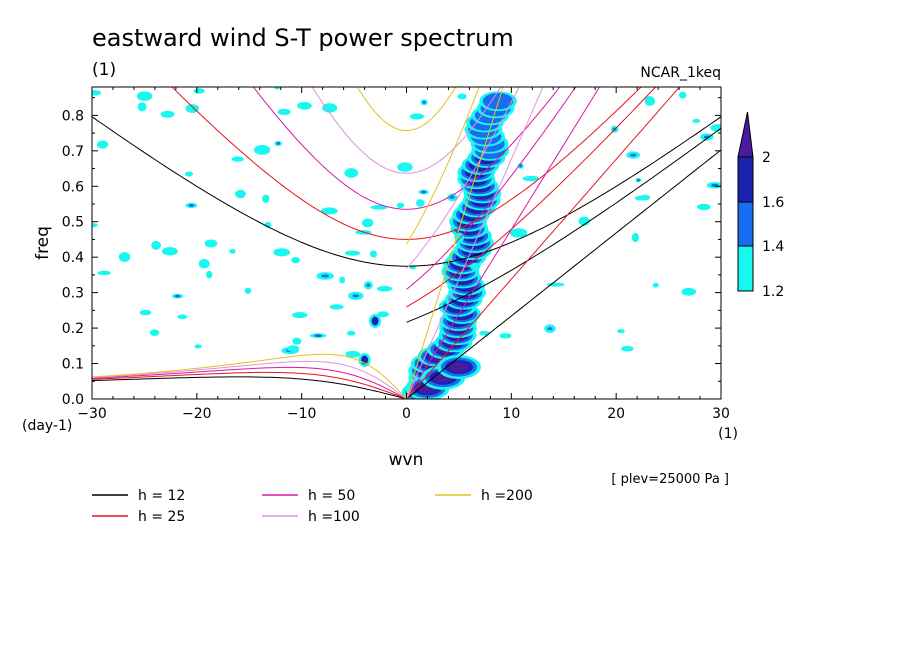 The width and height of the screenshot is (904, 654). I want to click on mrg-curve-h100, so click(463, 178).